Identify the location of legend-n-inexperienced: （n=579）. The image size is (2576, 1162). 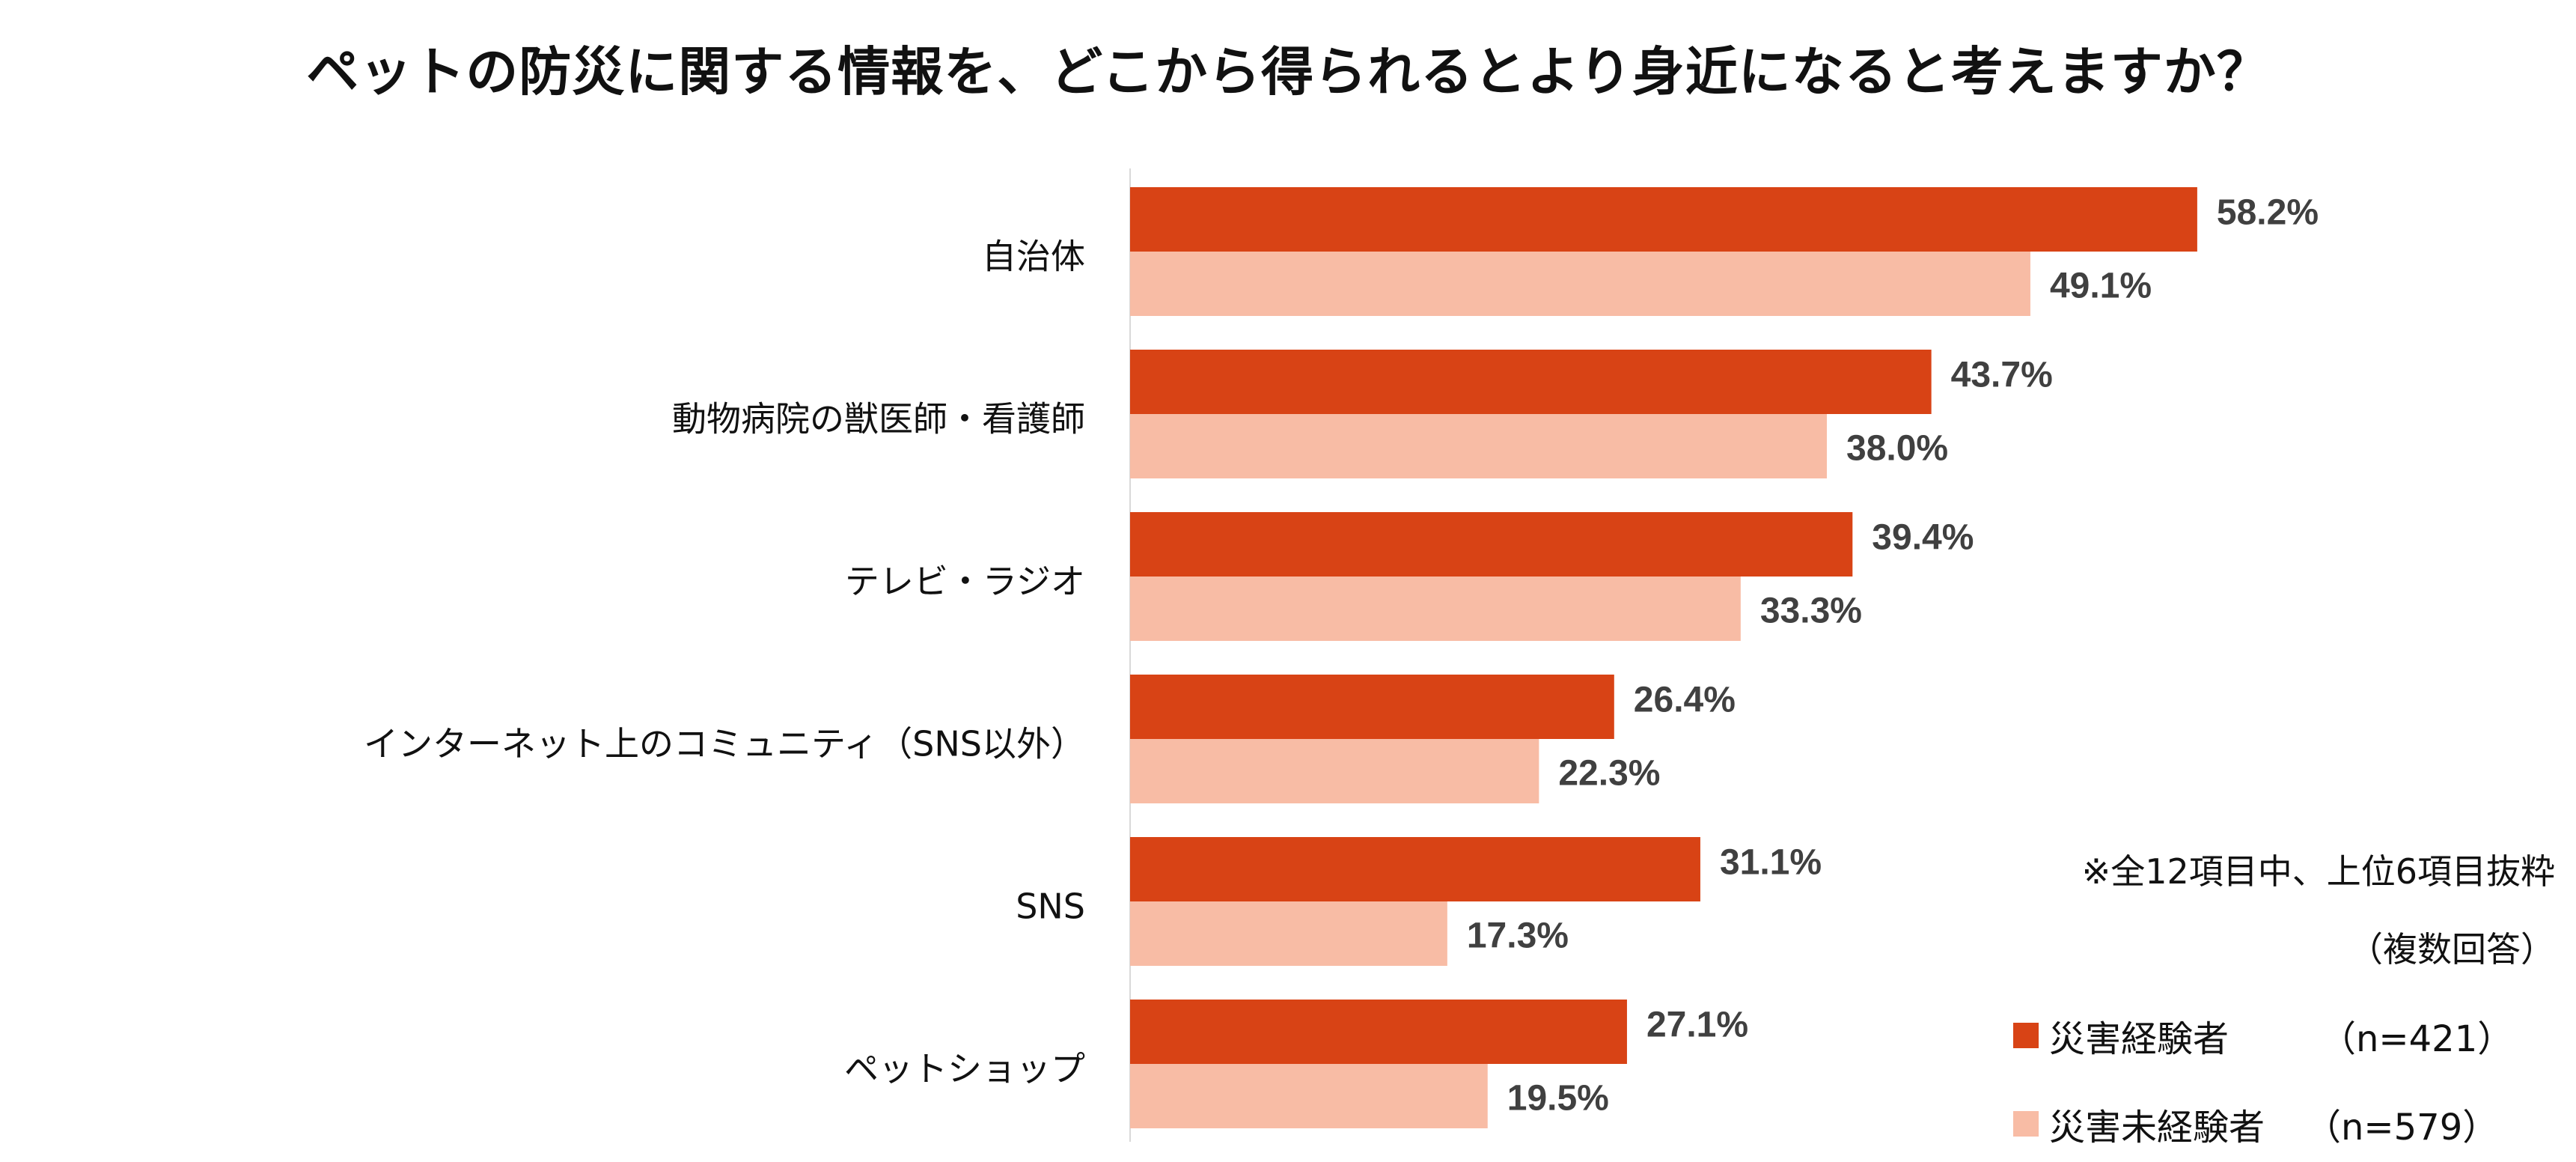
(2402, 1128).